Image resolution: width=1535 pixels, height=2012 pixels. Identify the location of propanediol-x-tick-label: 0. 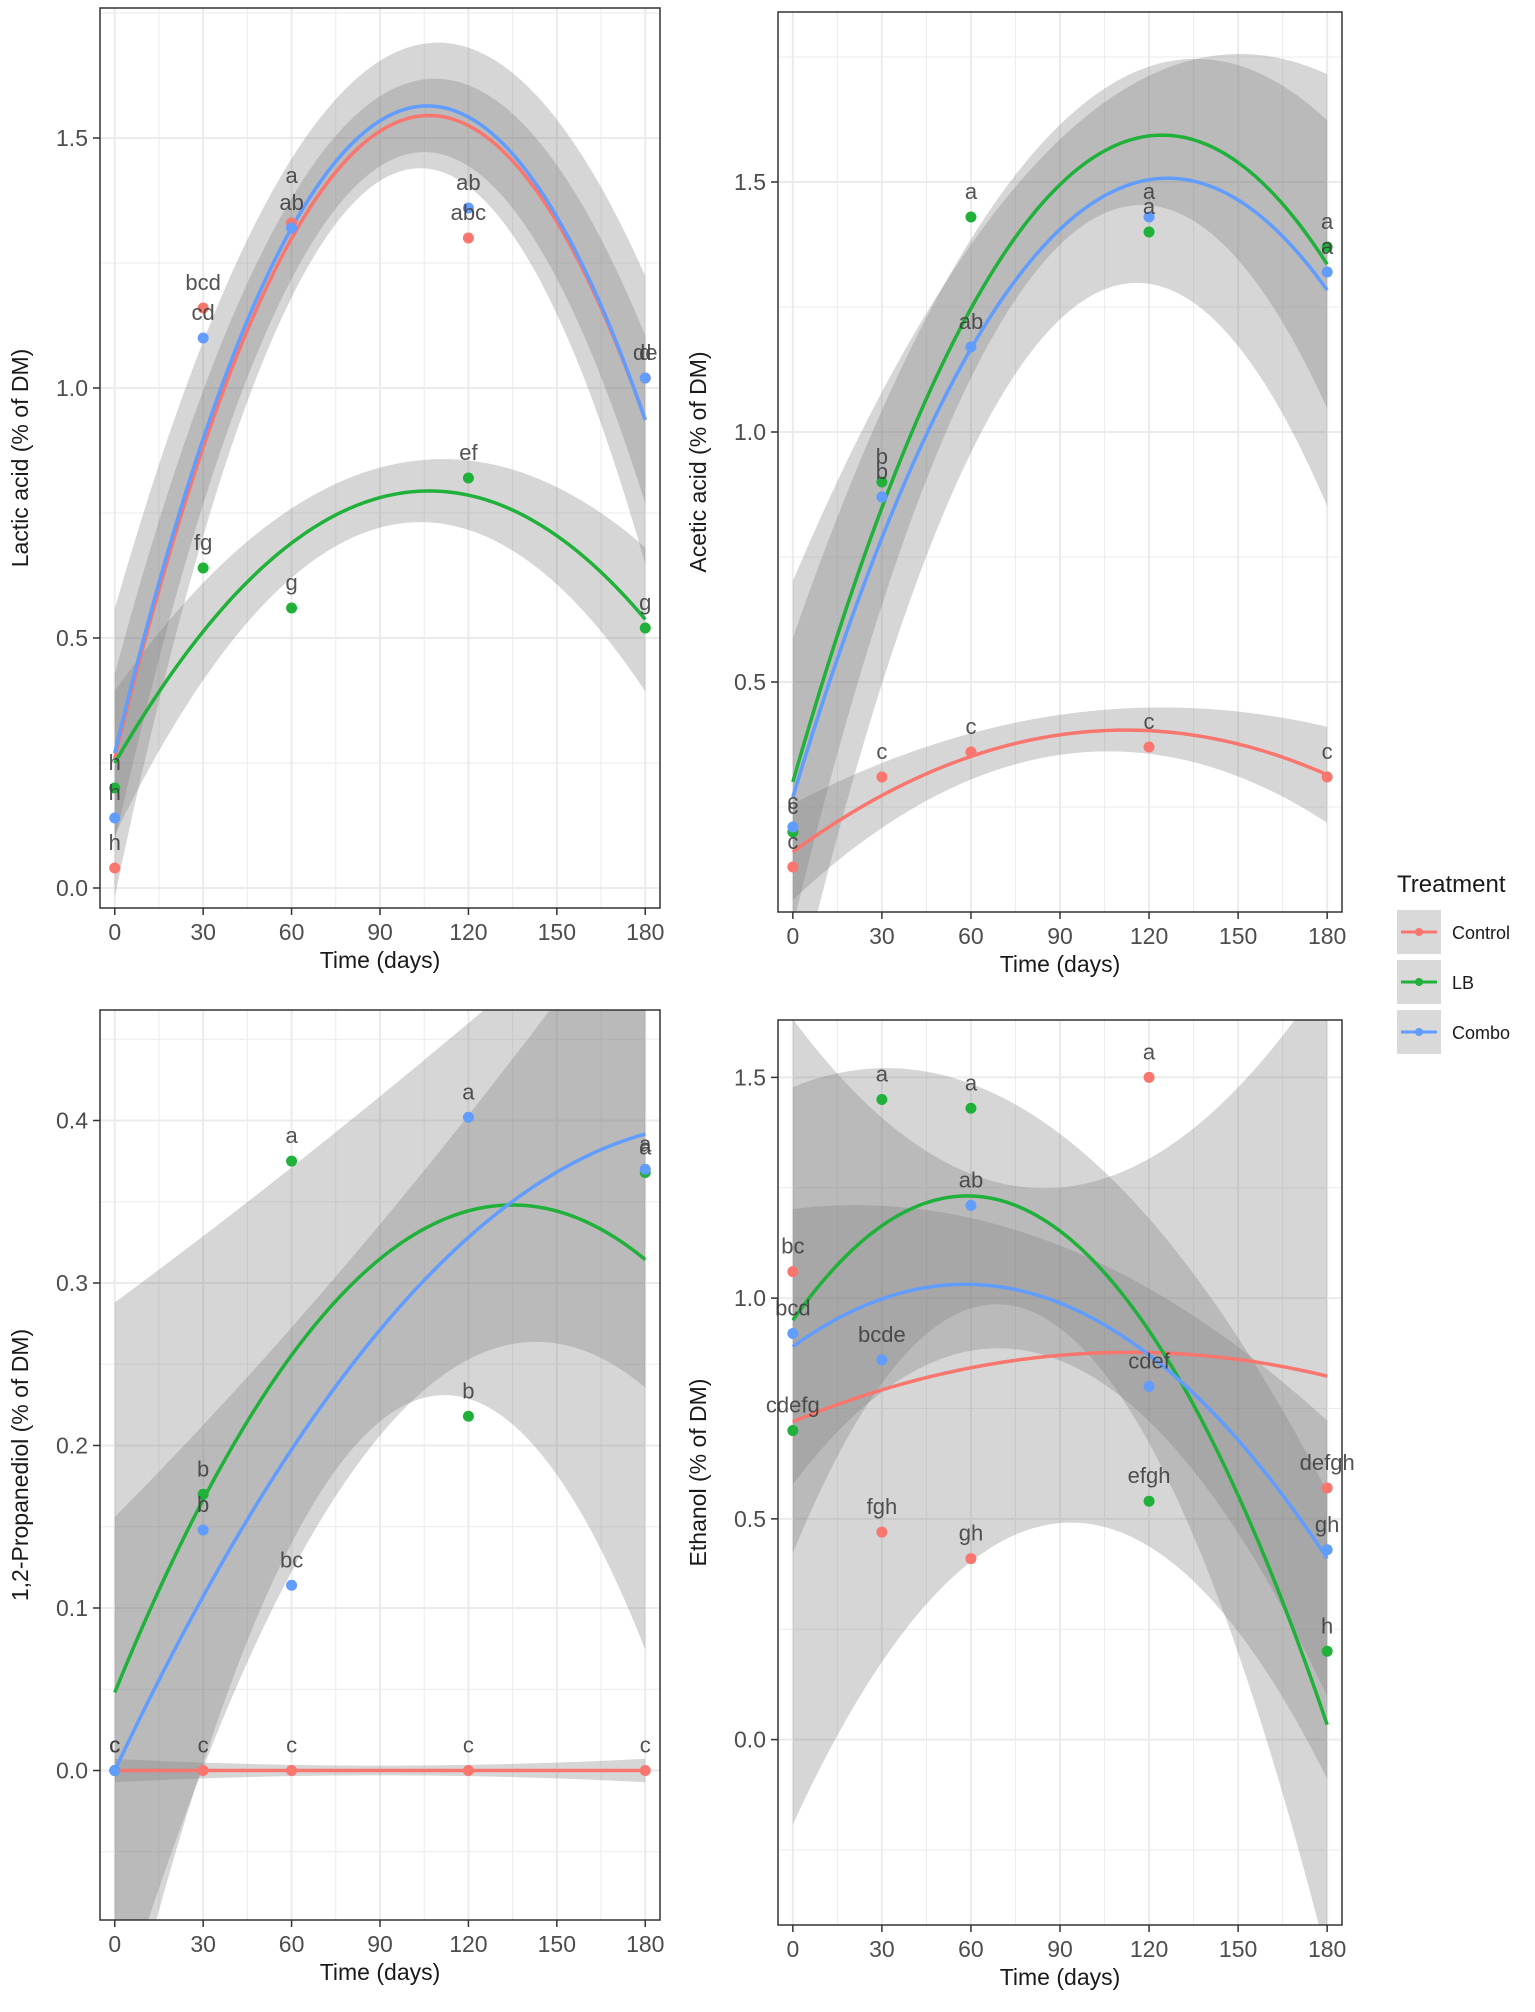
(114, 1944).